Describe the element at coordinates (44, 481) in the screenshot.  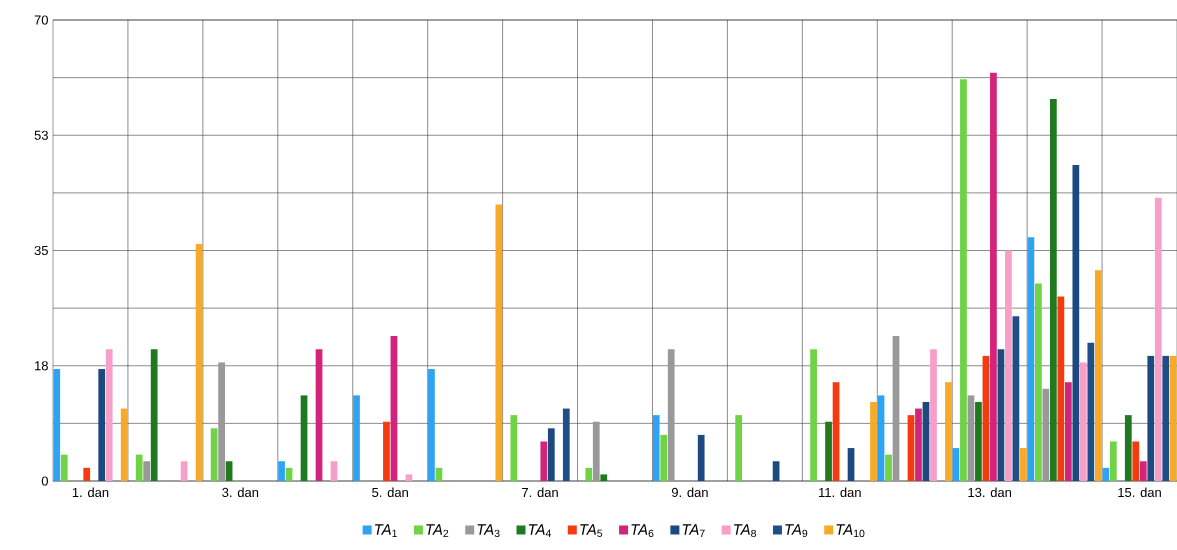
I see `y-tick-label: 0` at that location.